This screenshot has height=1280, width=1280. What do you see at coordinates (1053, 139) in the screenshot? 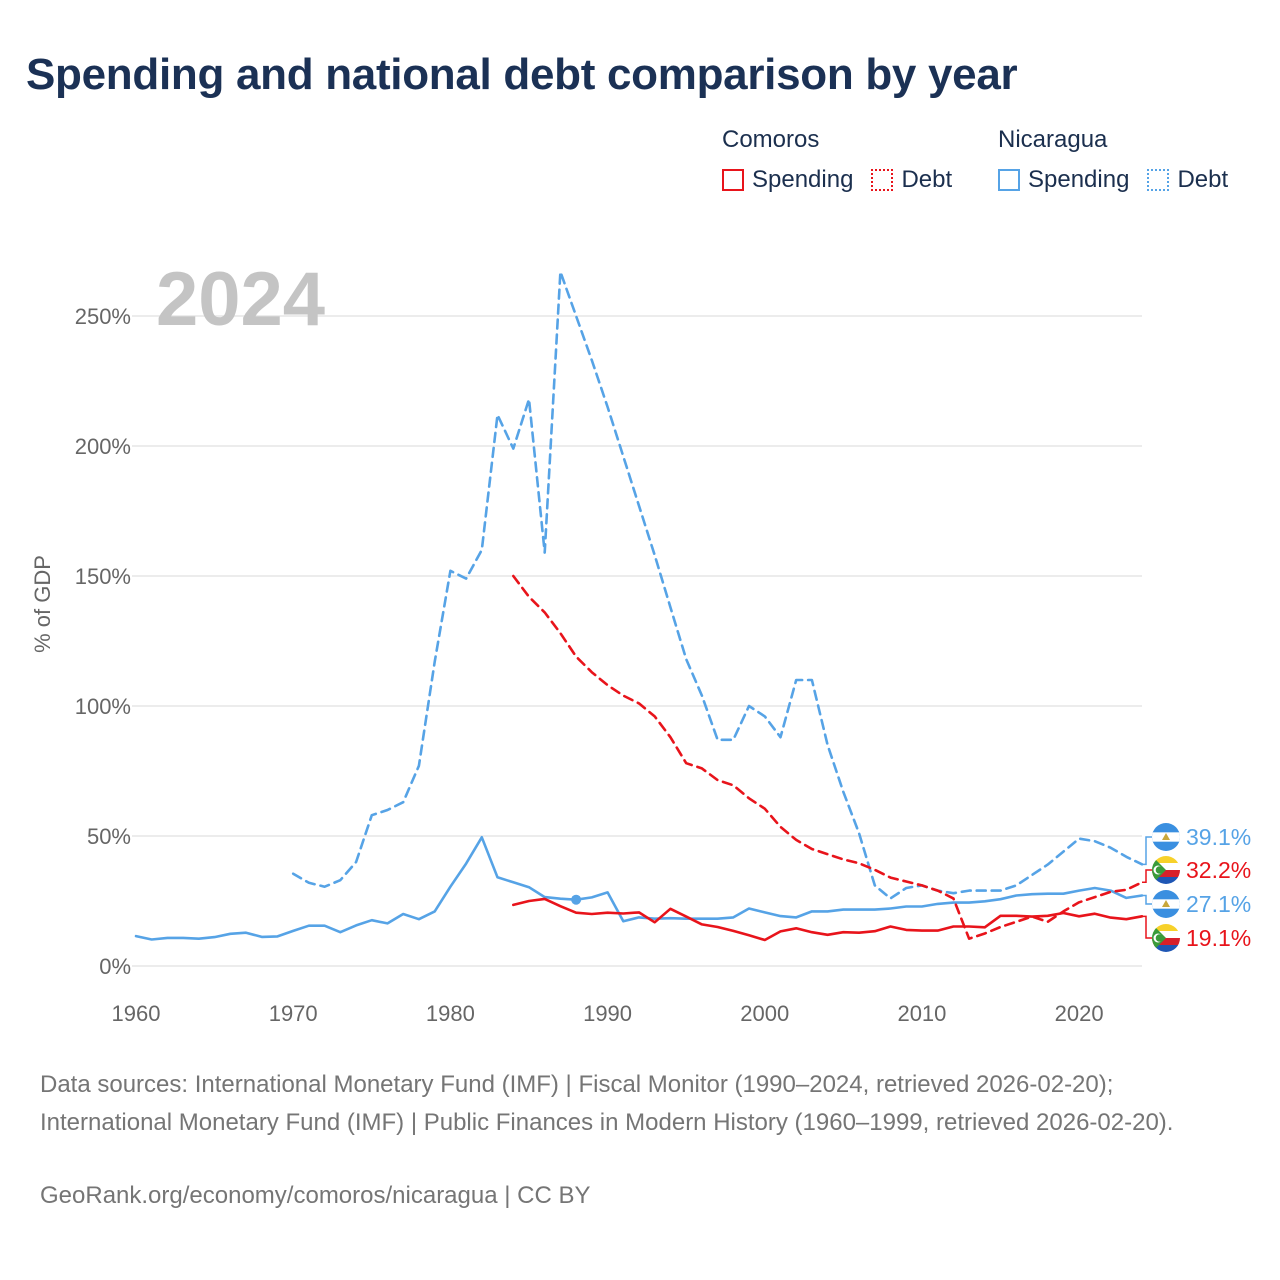
I see `legend-group-name: Nicaragua` at bounding box center [1053, 139].